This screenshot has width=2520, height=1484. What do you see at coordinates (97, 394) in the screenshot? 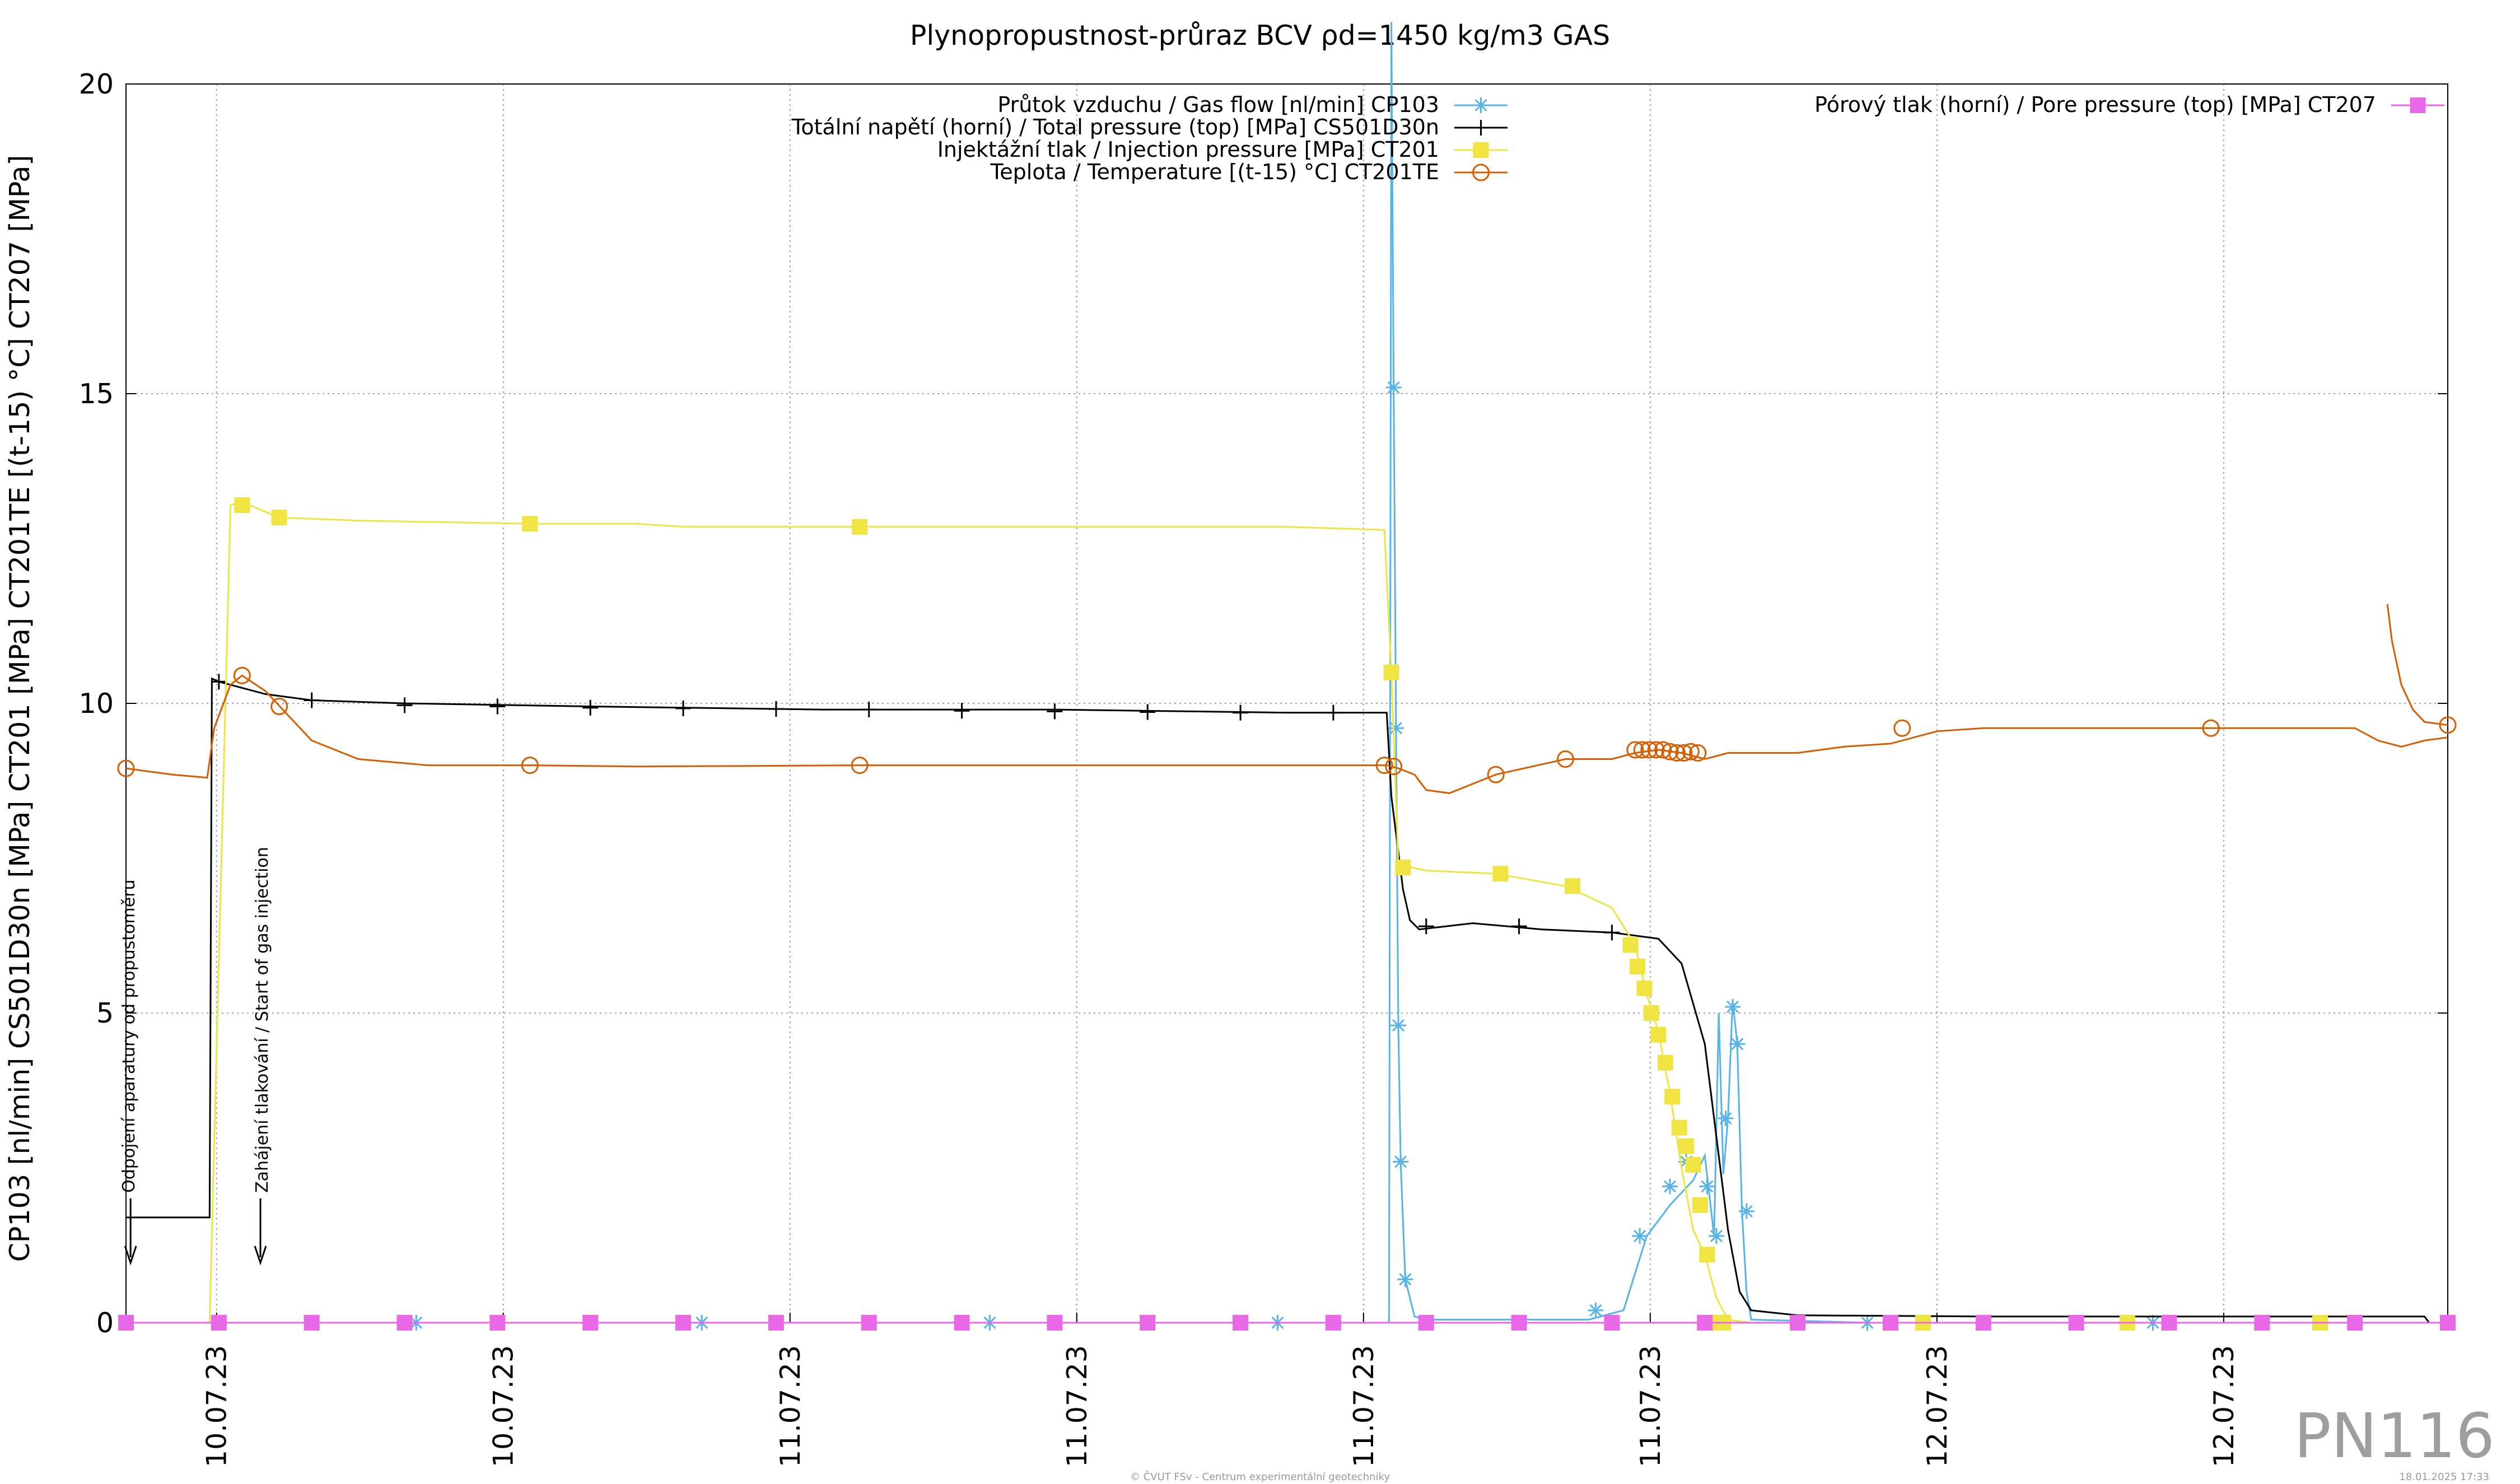
I see `y-tick-label: 15` at bounding box center [97, 394].